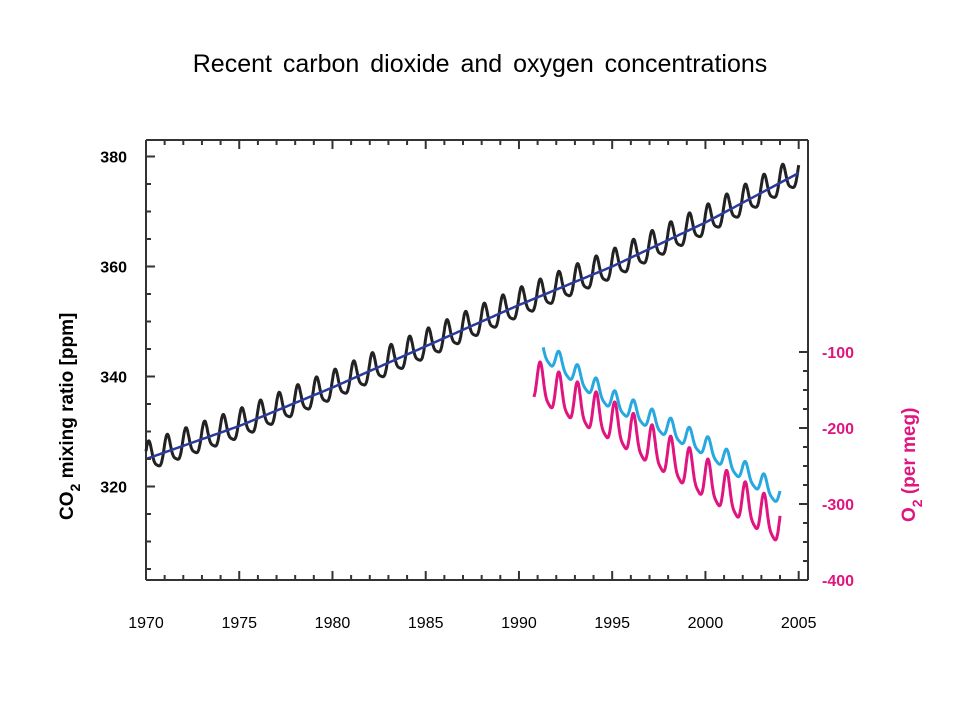  What do you see at coordinates (706, 623) in the screenshot?
I see `x-tick-label: 2000` at bounding box center [706, 623].